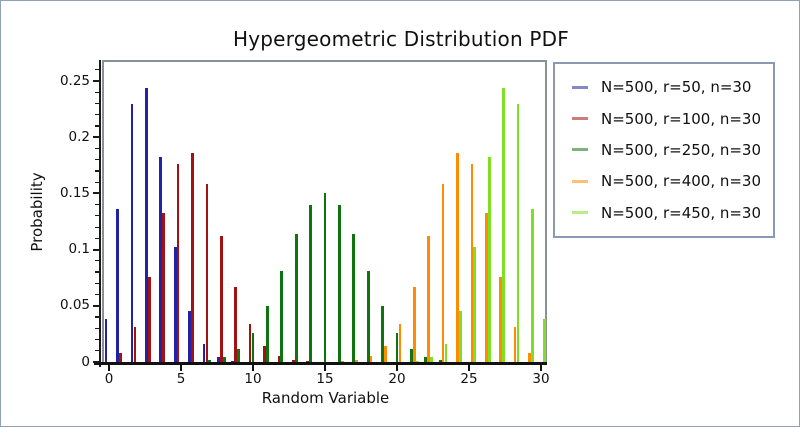  What do you see at coordinates (515, 344) in the screenshot?
I see `bar-n-500-r-400-n-30-x28` at bounding box center [515, 344].